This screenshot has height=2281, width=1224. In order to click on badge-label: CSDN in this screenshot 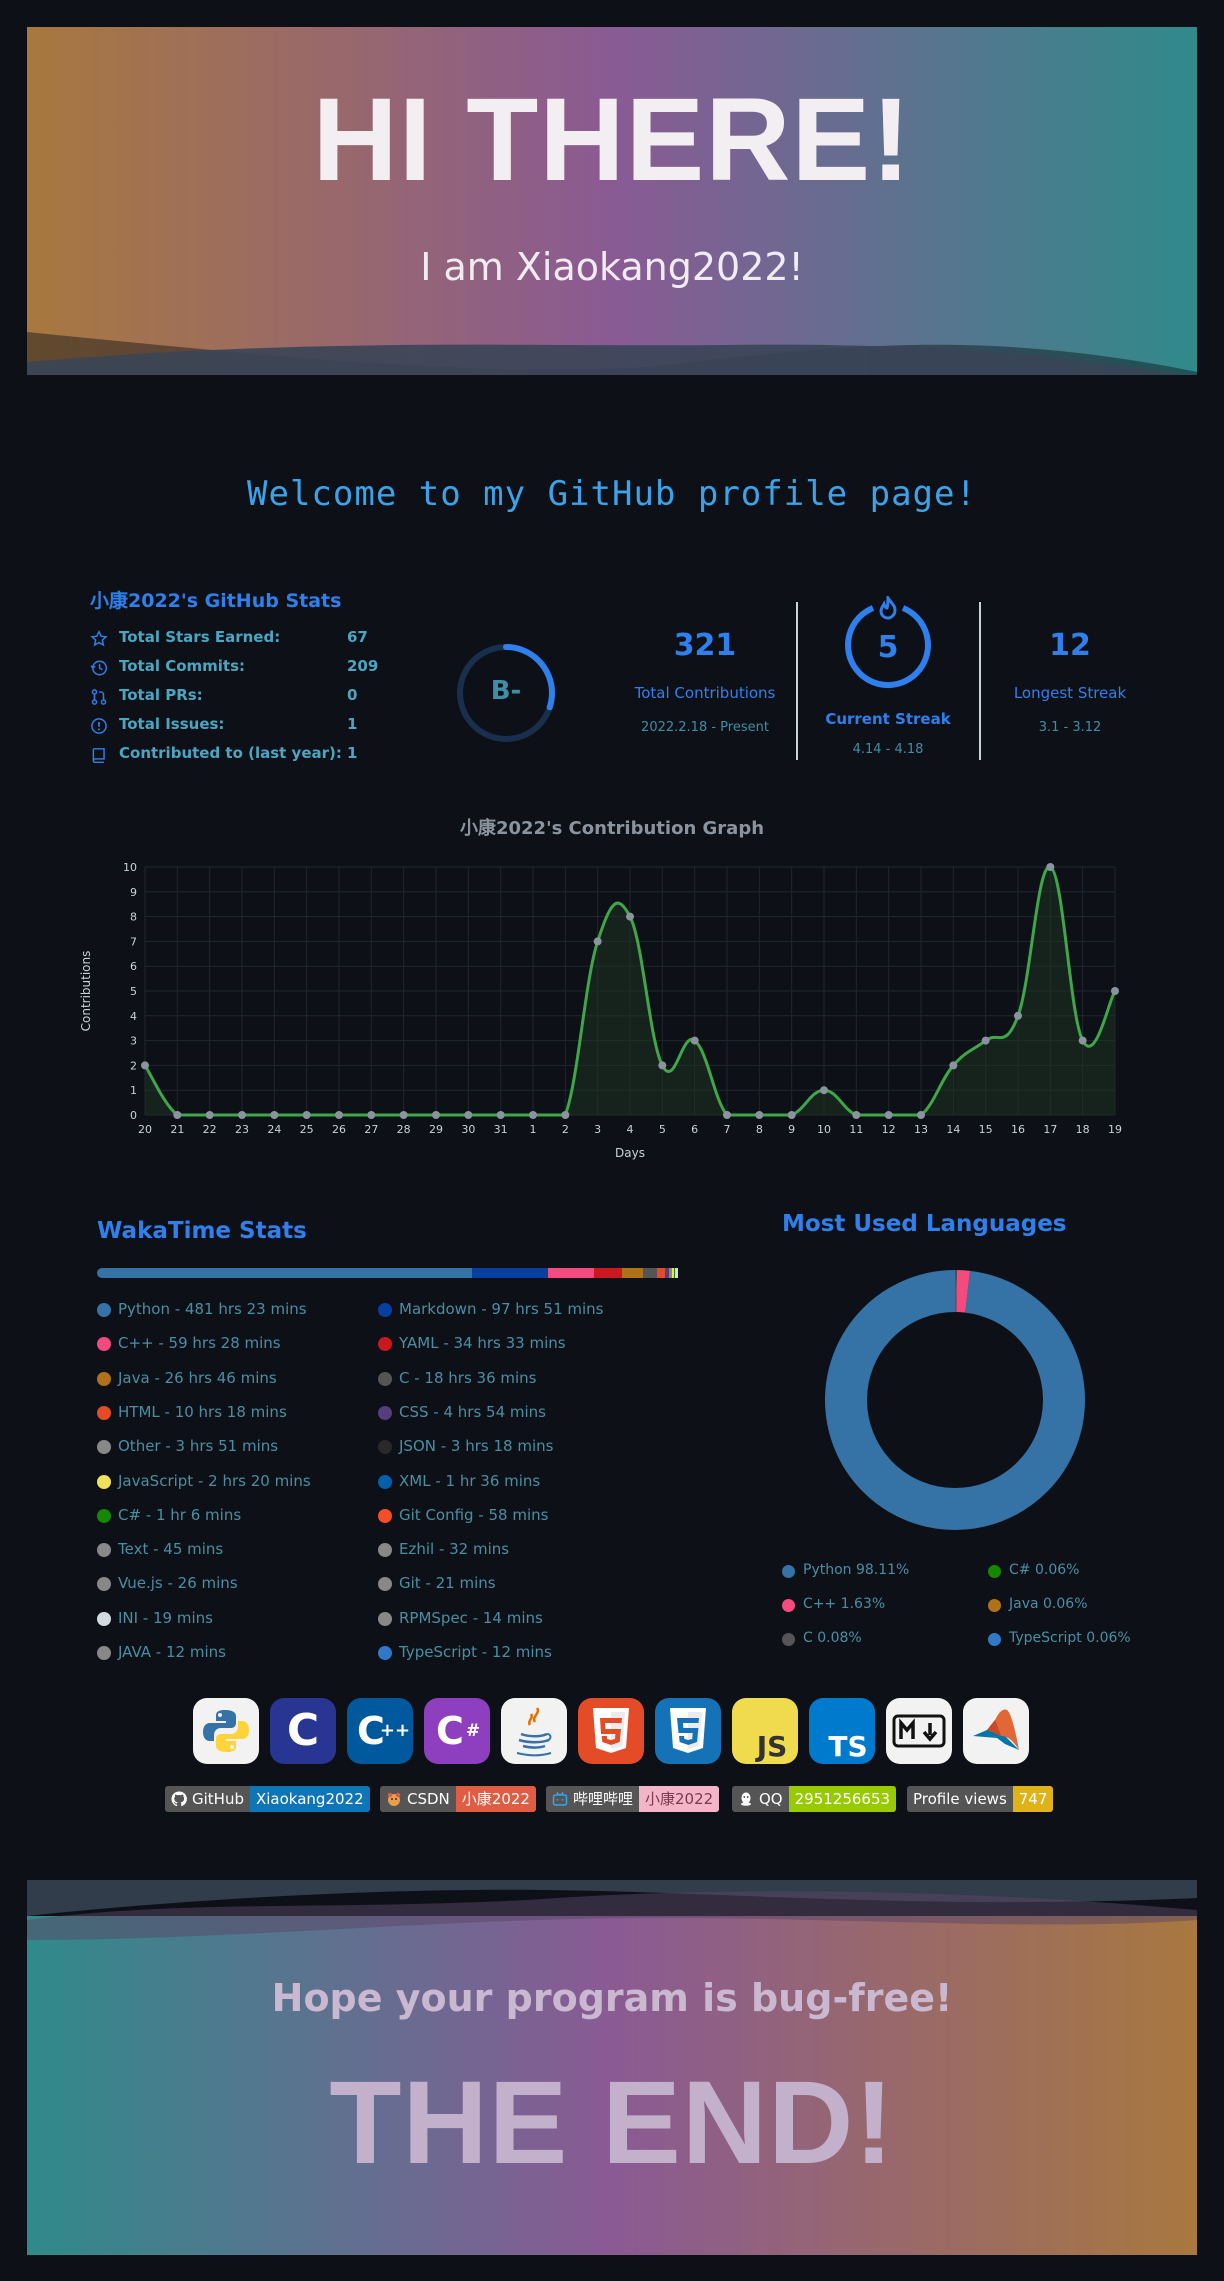, I will do `click(428, 1799)`.